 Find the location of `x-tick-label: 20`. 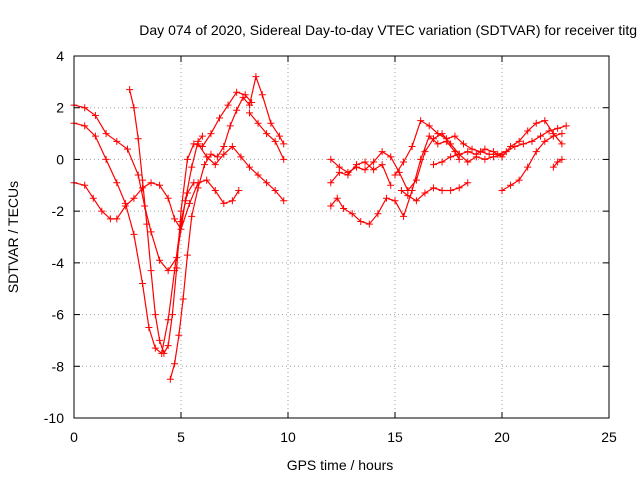

x-tick-label: 20 is located at coordinates (502, 437).